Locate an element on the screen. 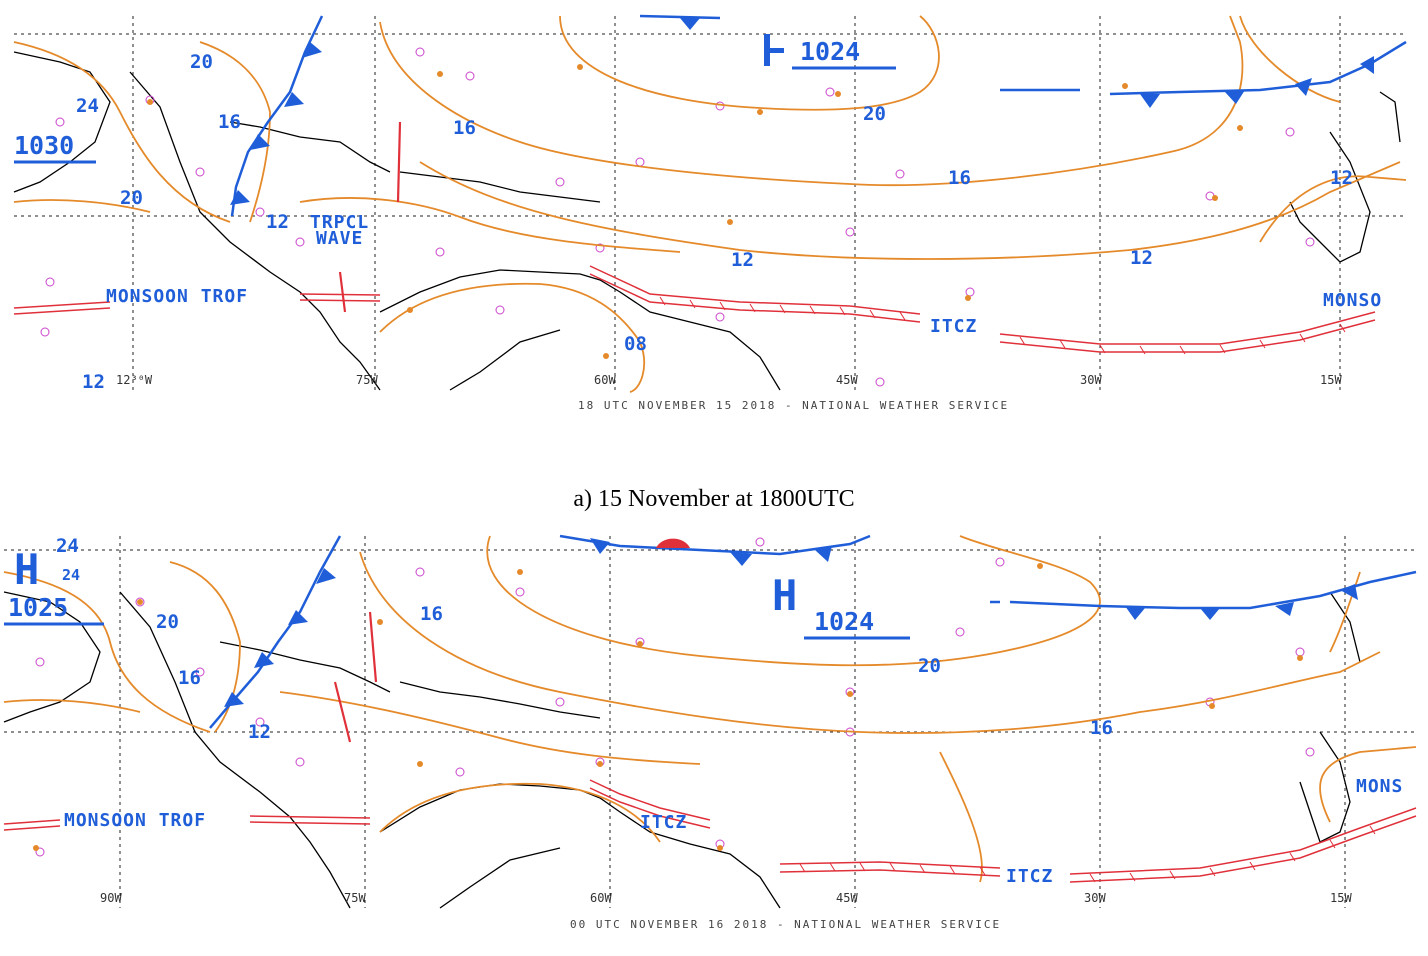 The image size is (1428, 956). longitude-label: 12³⁰W is located at coordinates (134, 380).